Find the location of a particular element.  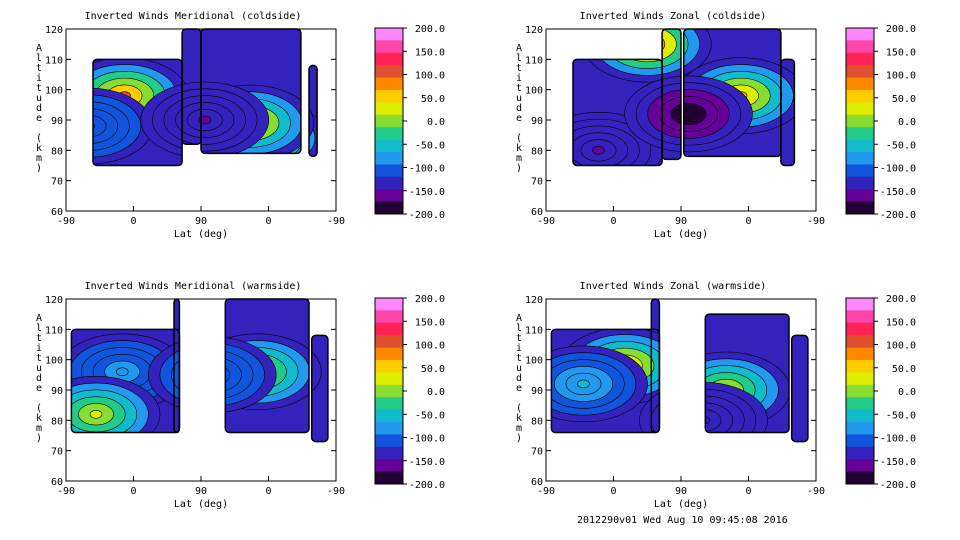

y-tick-label: 80 is located at coordinates (537, 151).